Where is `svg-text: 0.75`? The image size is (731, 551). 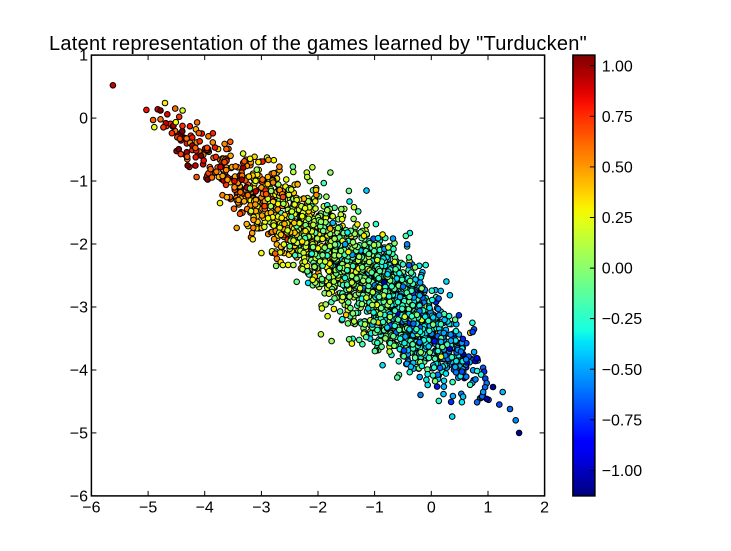 svg-text: 0.75 is located at coordinates (617, 117).